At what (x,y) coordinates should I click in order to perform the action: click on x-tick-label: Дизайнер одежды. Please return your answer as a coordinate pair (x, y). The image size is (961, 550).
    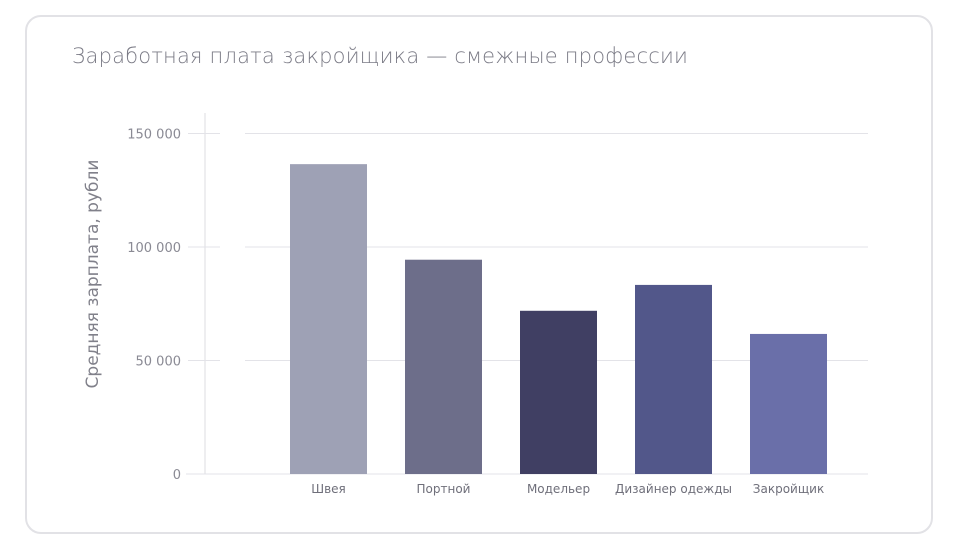
    Looking at the image, I should click on (673, 489).